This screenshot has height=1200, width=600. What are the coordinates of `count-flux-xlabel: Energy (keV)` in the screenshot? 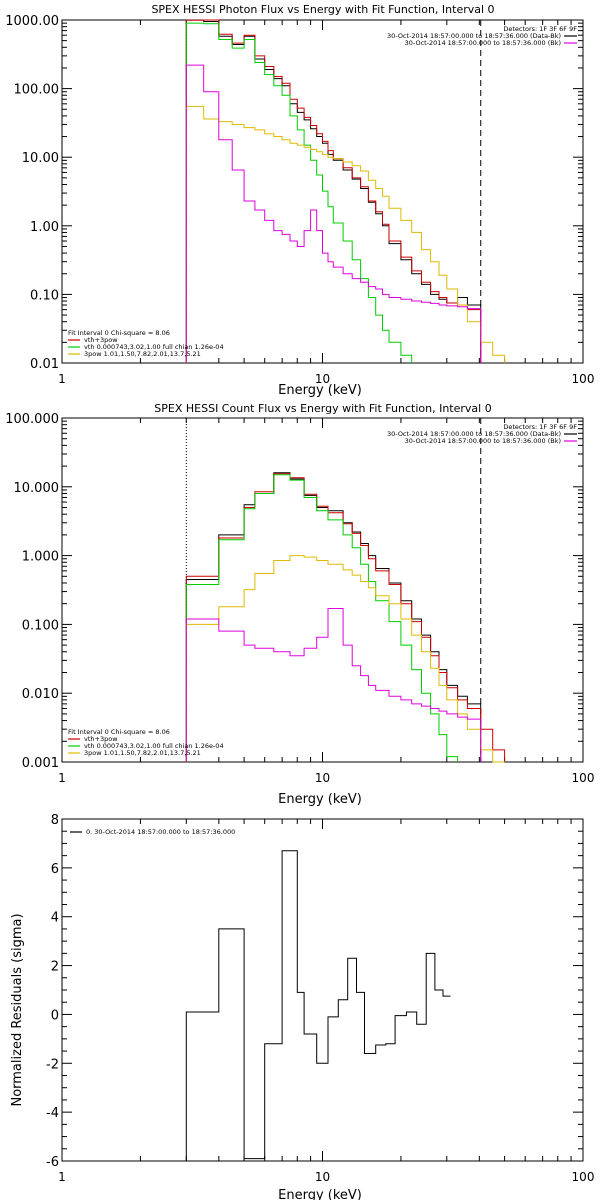 It's located at (320, 799).